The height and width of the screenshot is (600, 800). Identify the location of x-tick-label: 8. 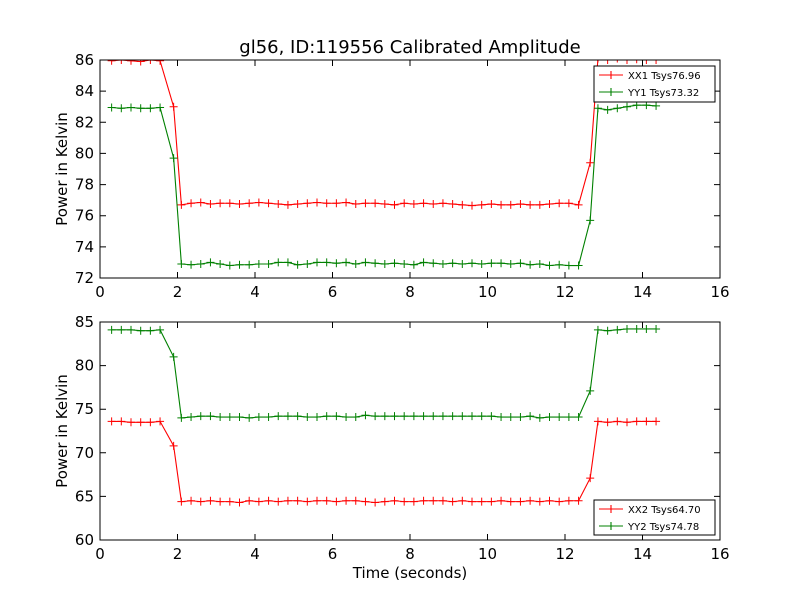
(410, 554).